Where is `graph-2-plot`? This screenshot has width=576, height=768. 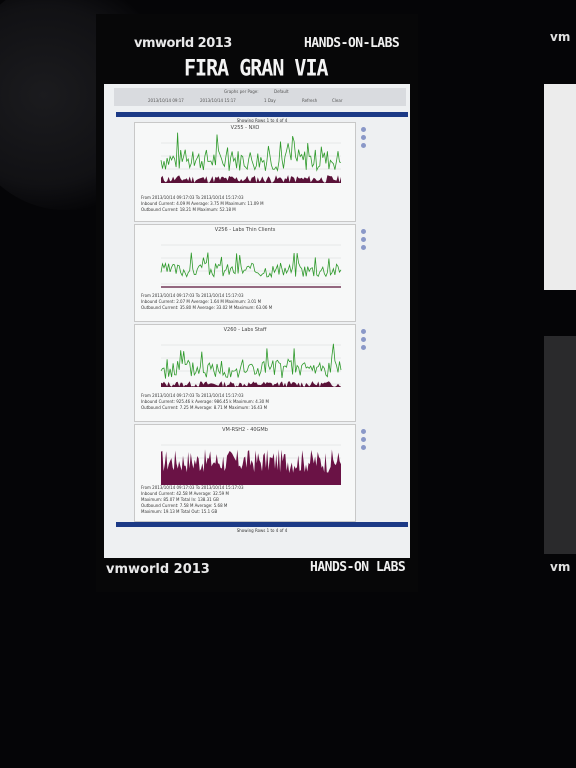 graph-2-plot is located at coordinates (251, 266).